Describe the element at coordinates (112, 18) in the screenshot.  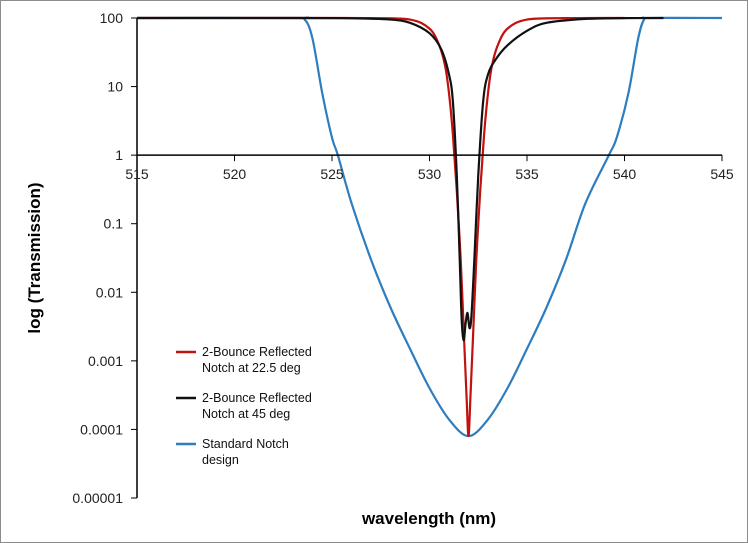
I see `y-tick-label: 100` at that location.